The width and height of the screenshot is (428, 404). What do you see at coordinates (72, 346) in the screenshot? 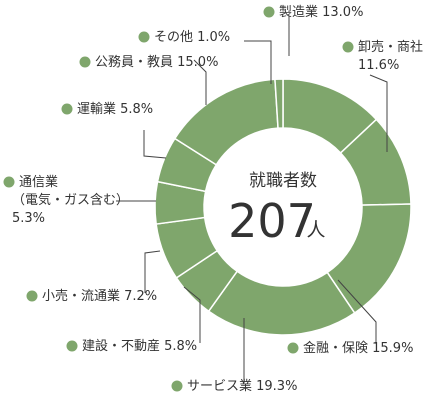
I see `label-4-marker` at bounding box center [72, 346].